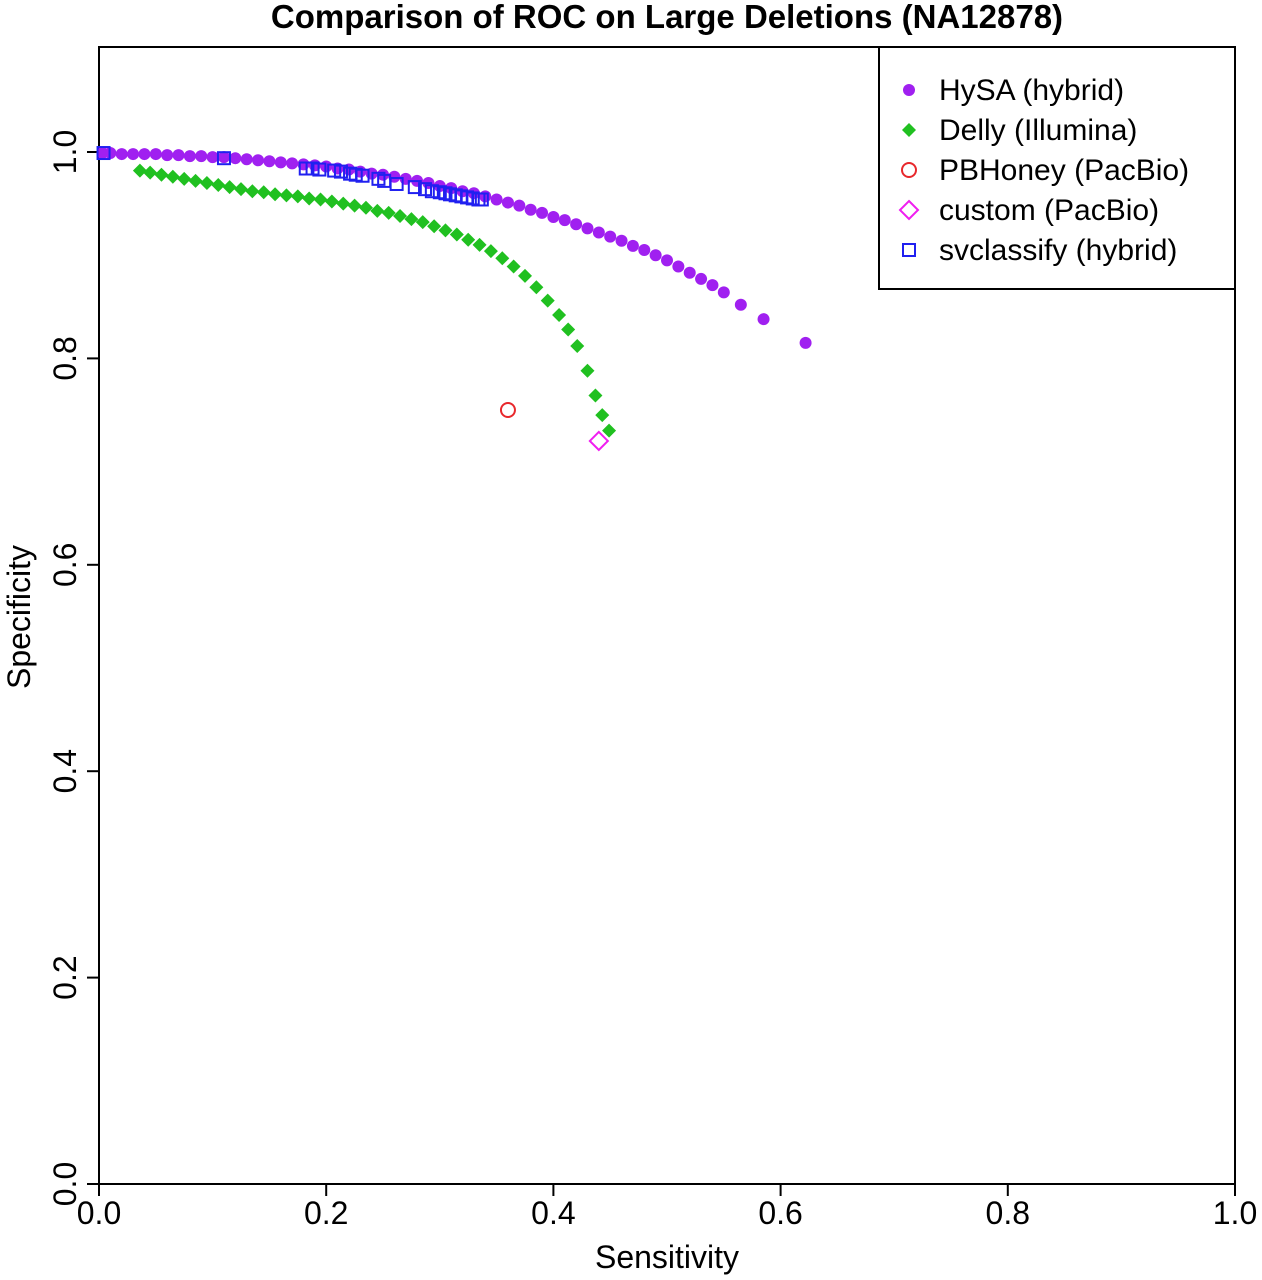 The width and height of the screenshot is (1262, 1280). I want to click on legend-label: Delly (Illumina), so click(1038, 130).